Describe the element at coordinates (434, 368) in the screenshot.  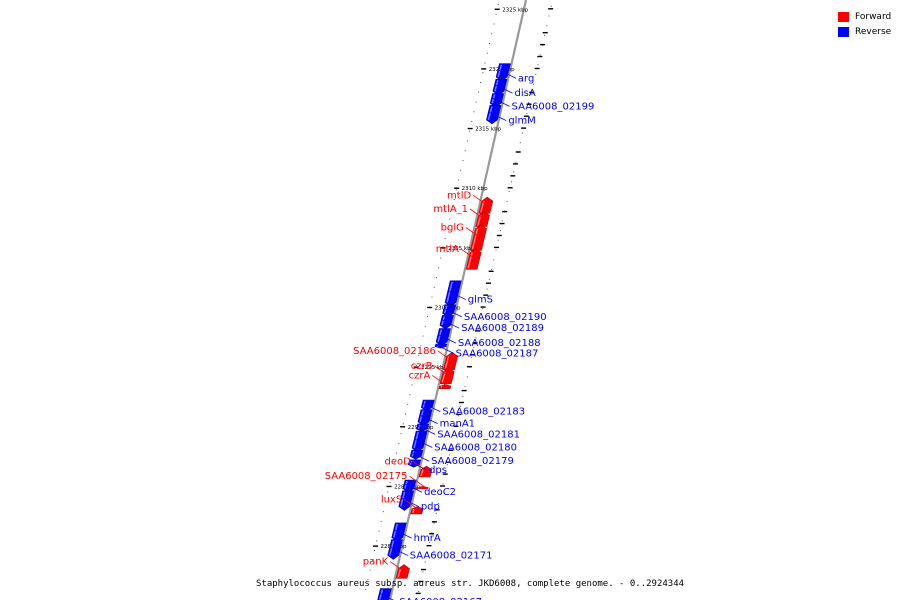
I see `tick-label: 2295 kbp` at that location.